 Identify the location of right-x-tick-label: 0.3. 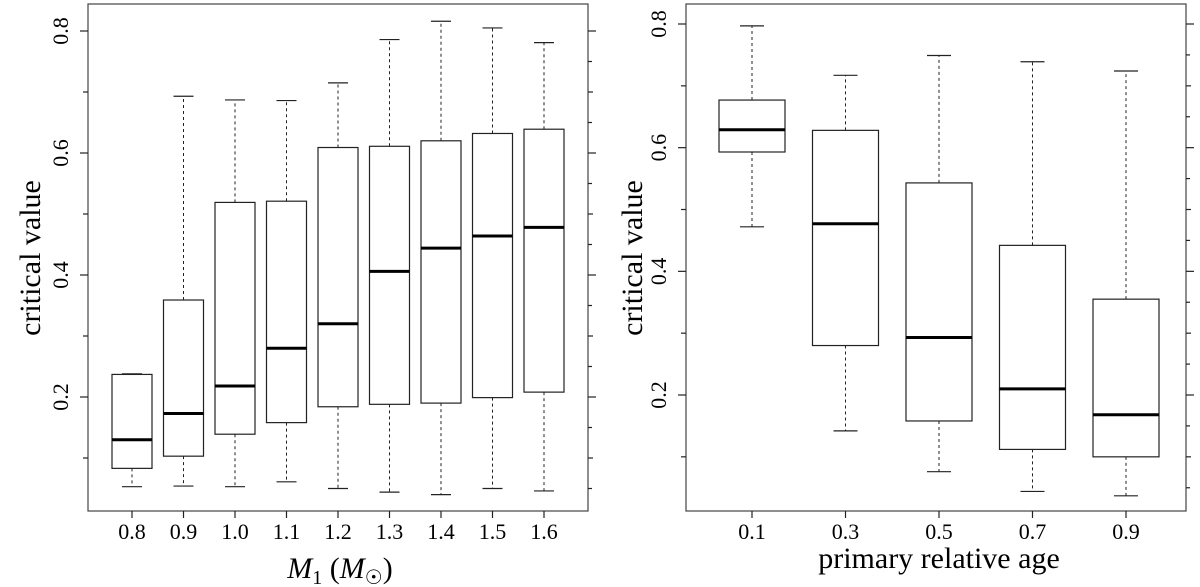
(846, 531).